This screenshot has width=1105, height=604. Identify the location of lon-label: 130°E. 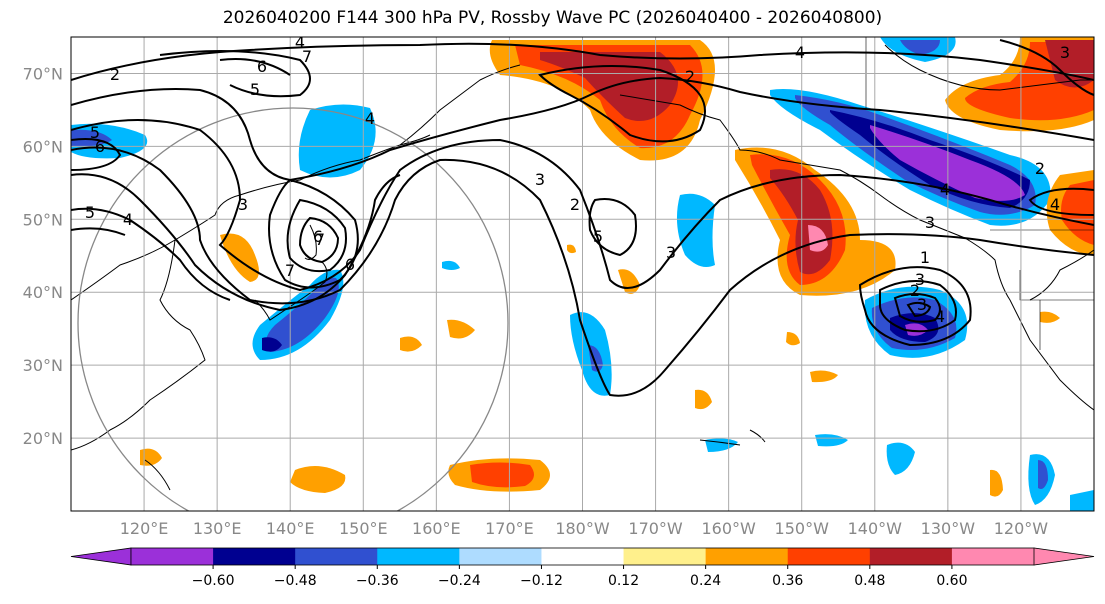
(217, 528).